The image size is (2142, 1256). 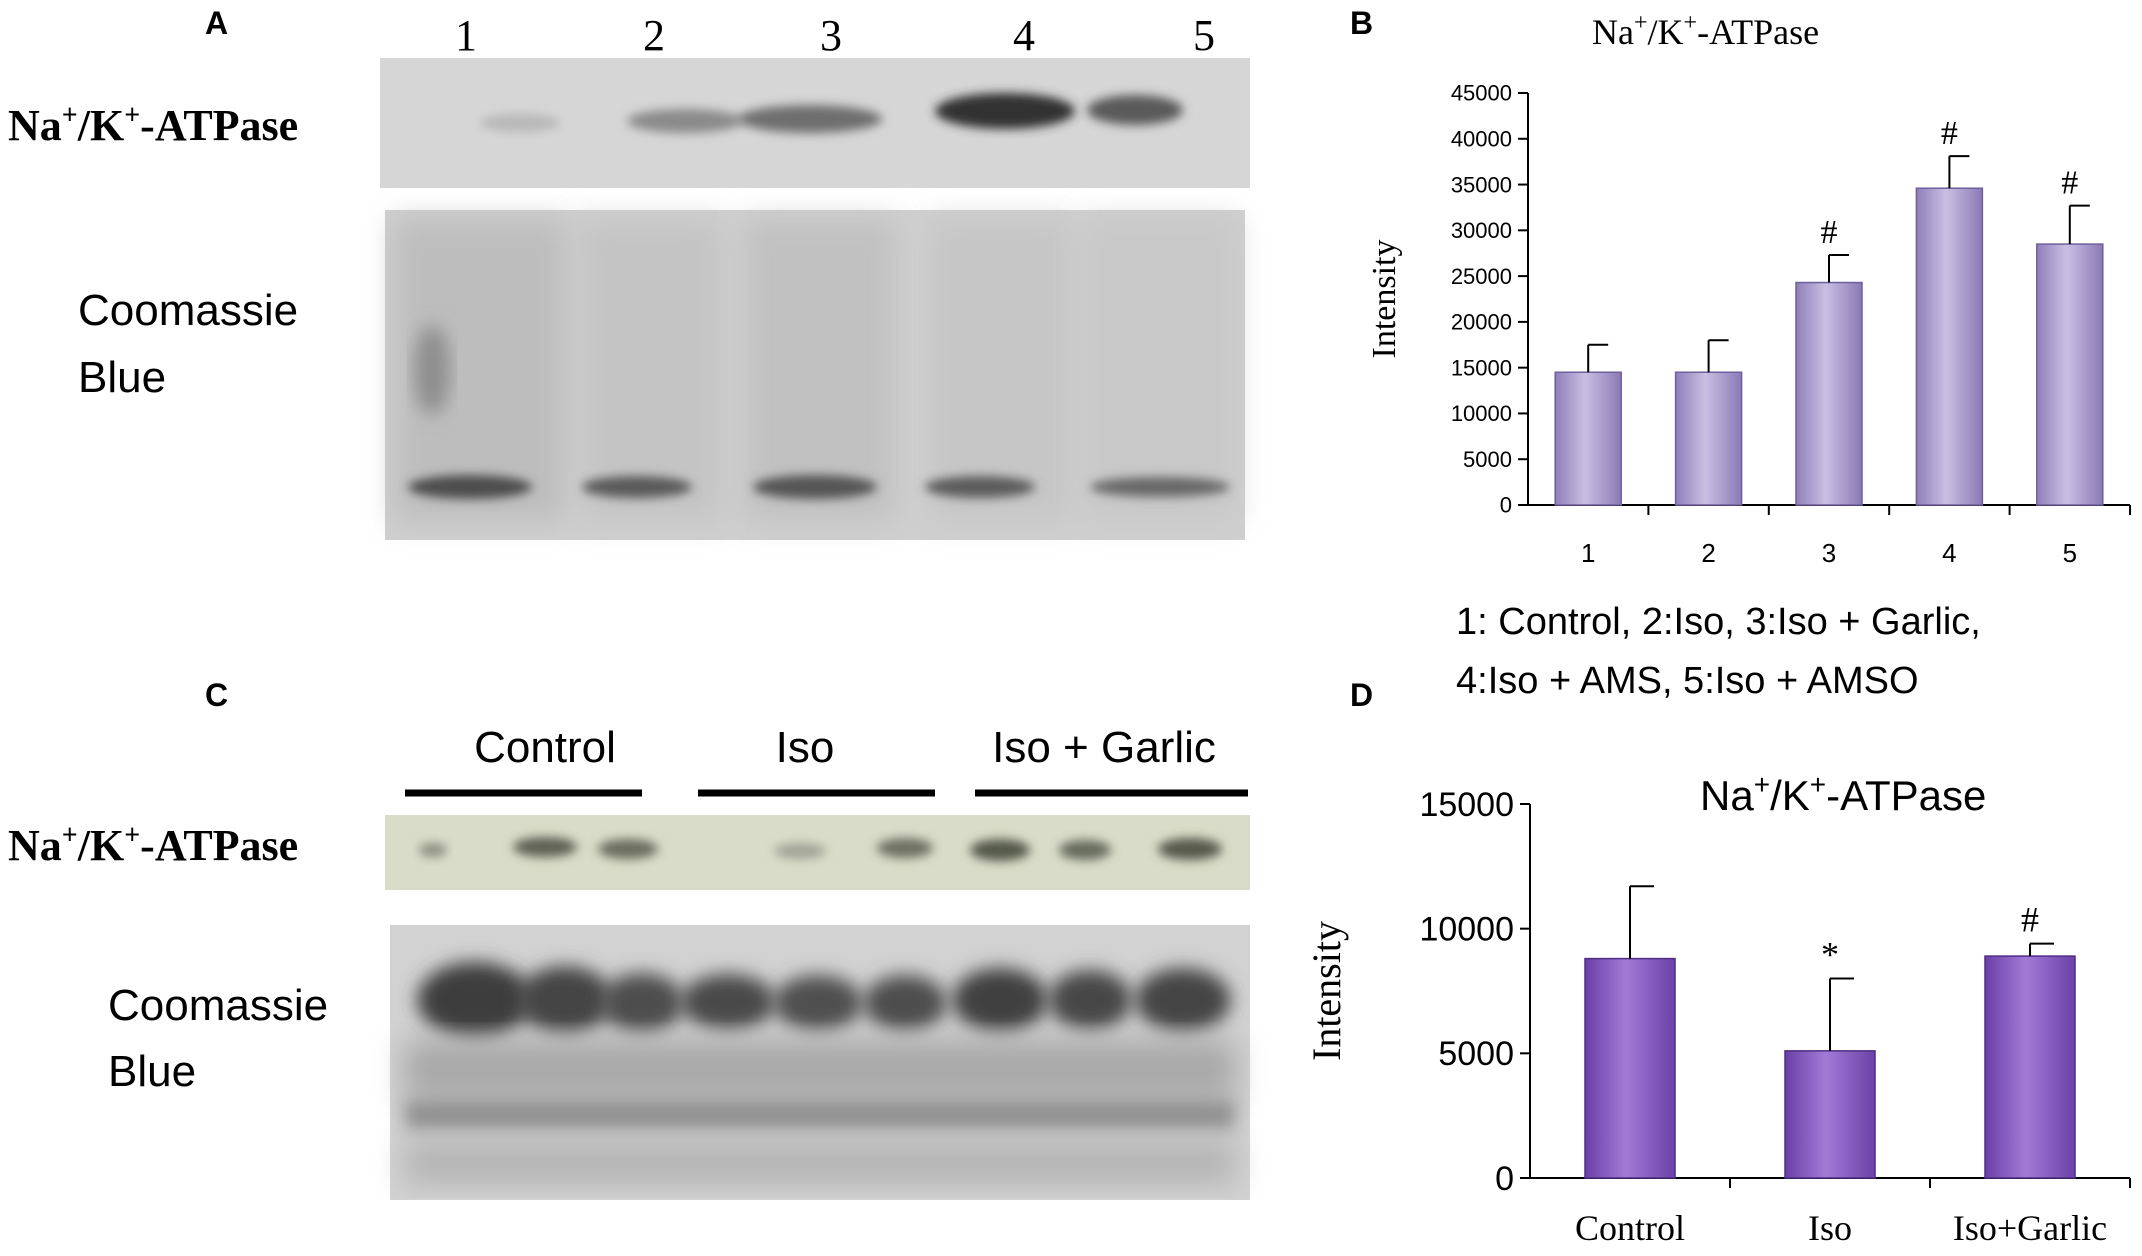 What do you see at coordinates (1481, 184) in the screenshot?
I see `y-tick-label: 35000` at bounding box center [1481, 184].